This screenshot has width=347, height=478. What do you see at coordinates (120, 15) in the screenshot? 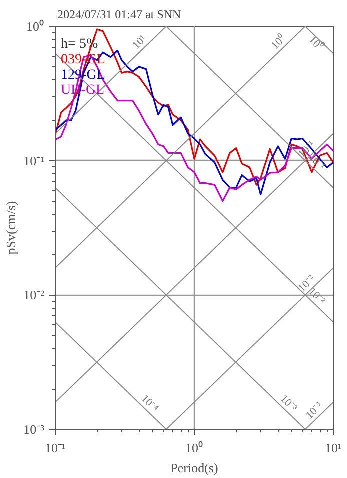
I see `chart-title: 2024/07/31 01:47 at SNN` at bounding box center [120, 15].